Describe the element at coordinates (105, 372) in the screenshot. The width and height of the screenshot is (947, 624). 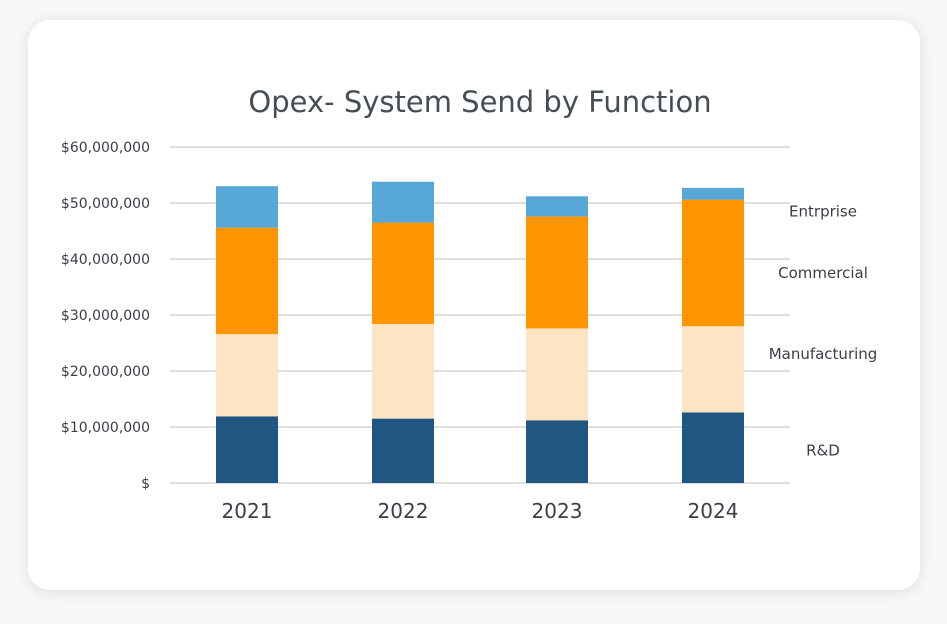
I see `y-tick-label: $20,000,000` at that location.